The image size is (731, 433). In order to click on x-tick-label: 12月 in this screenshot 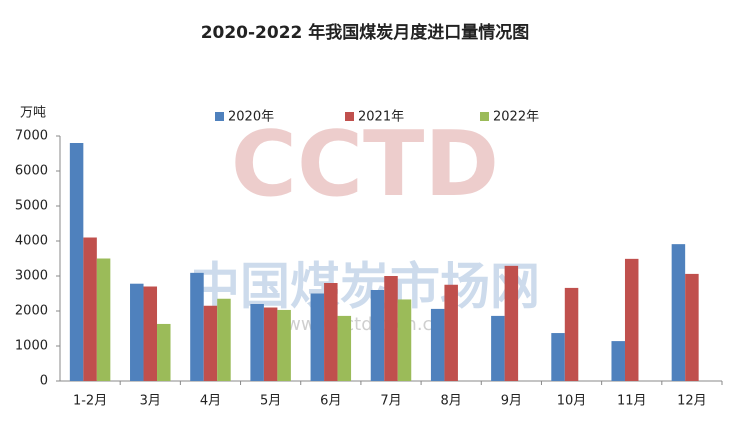, I will do `click(692, 401)`.